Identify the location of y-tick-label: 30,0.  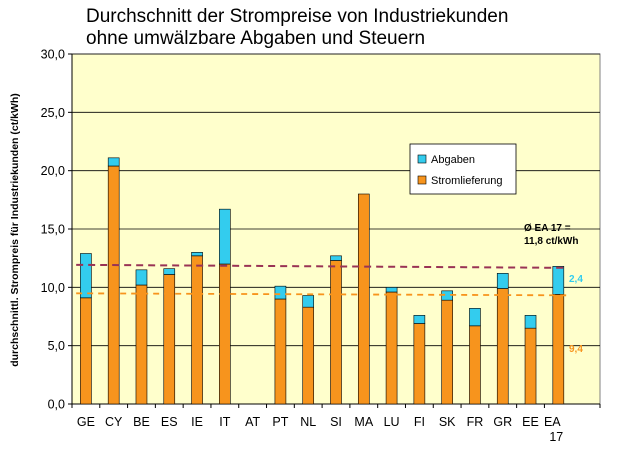
(53, 55).